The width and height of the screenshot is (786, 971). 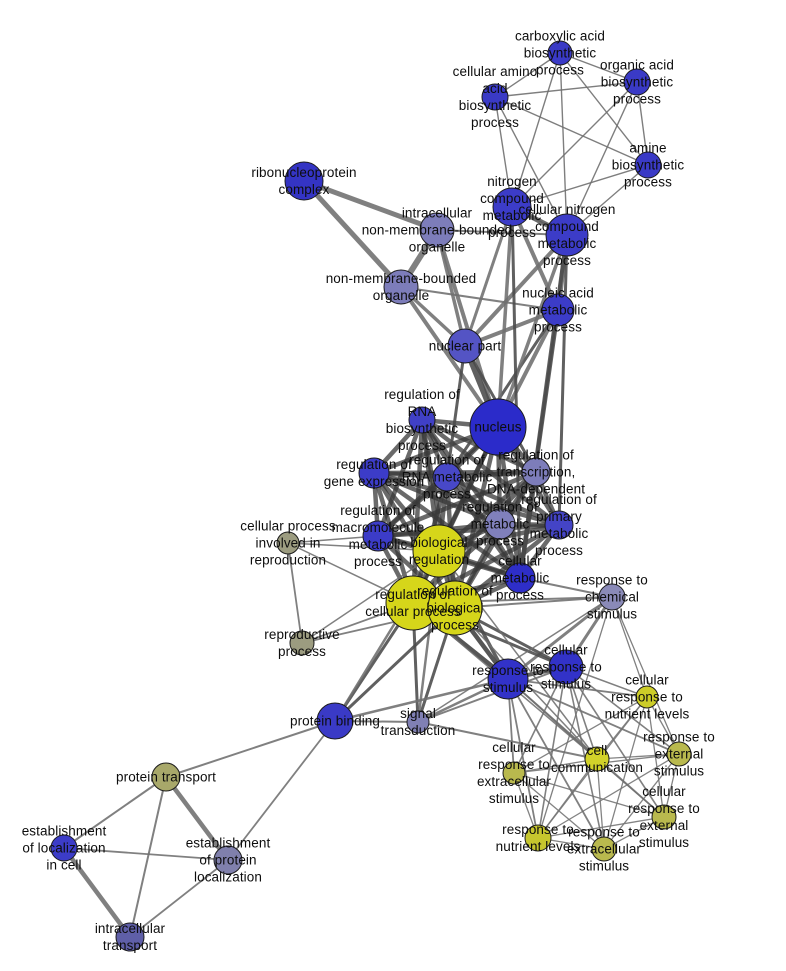 What do you see at coordinates (598, 67) in the screenshot?
I see `graph-edge-carbox--organic` at bounding box center [598, 67].